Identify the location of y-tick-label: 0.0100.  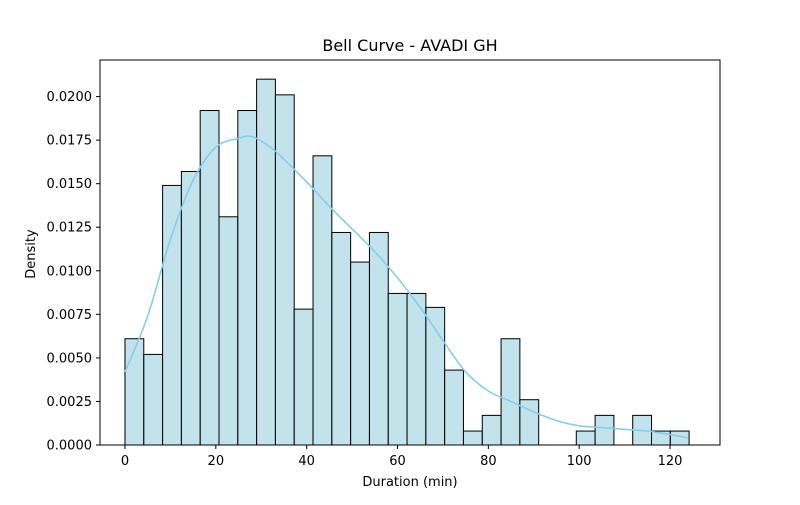
(70, 271).